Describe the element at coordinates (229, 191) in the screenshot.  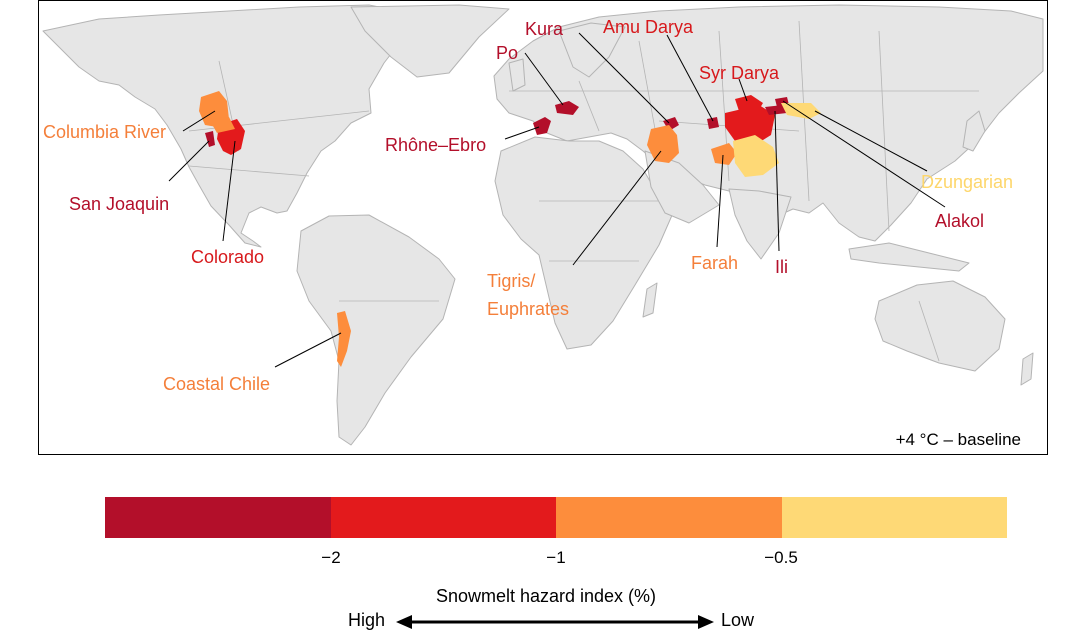
I see `leader-colorado` at that location.